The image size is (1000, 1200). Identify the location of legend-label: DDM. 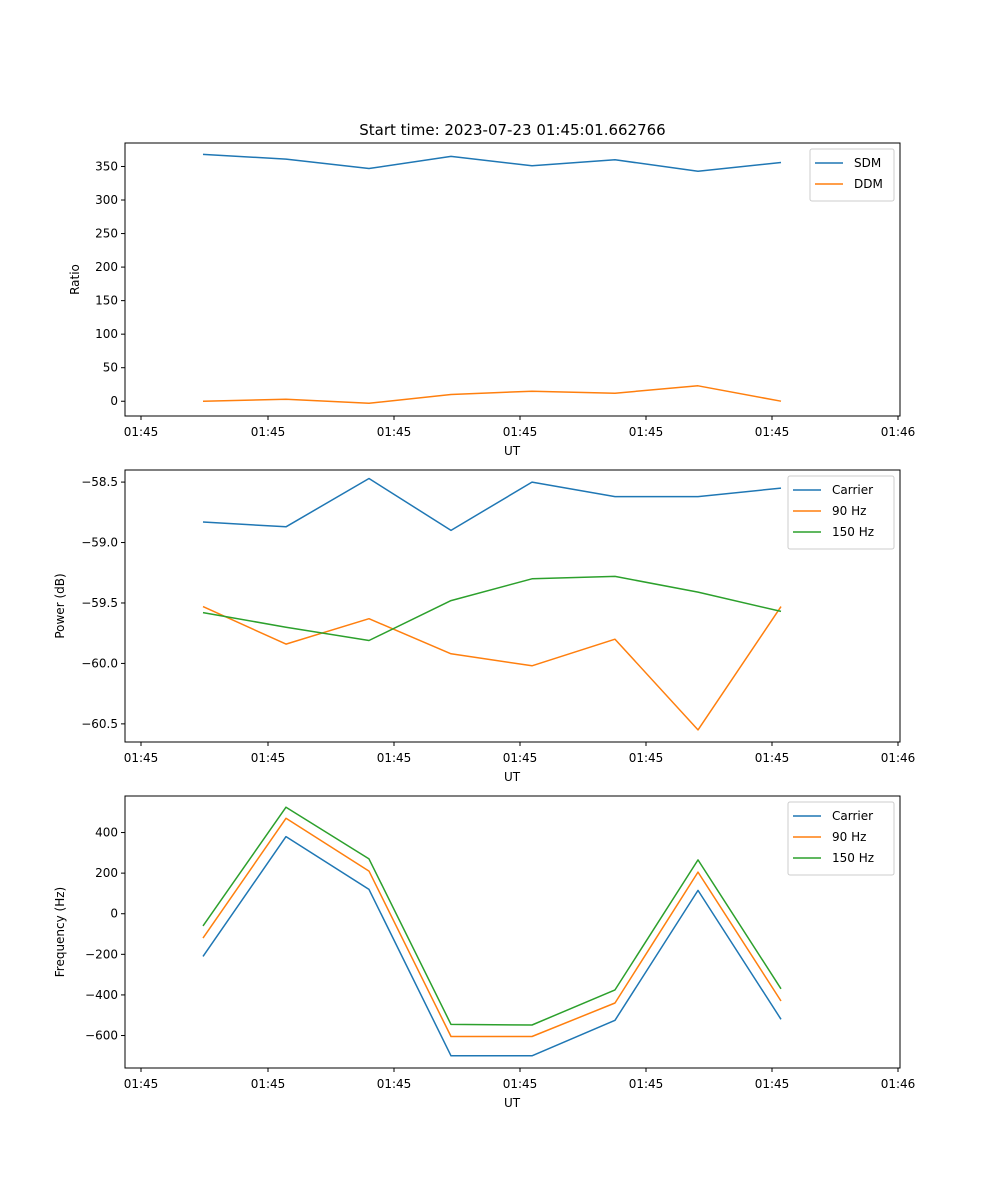
(868, 184).